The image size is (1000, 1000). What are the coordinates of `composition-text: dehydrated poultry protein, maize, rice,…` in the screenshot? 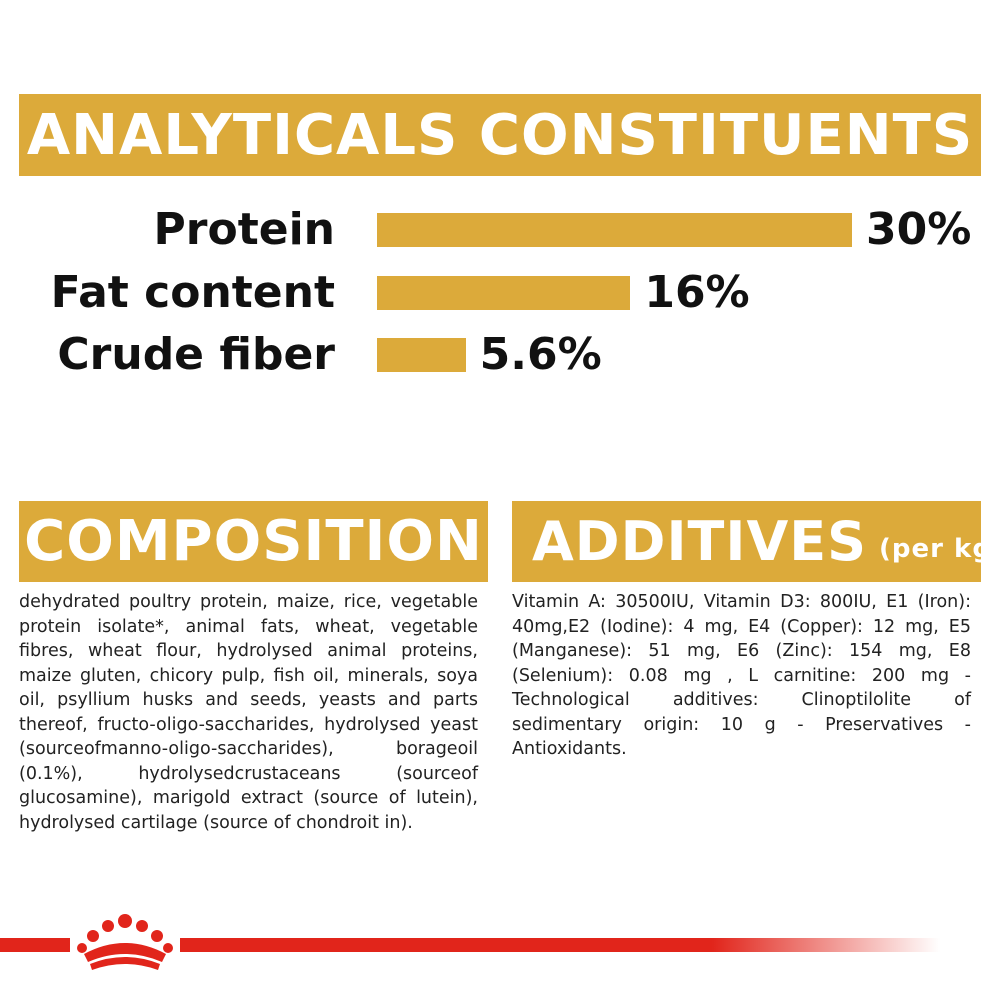 It's located at (248, 712).